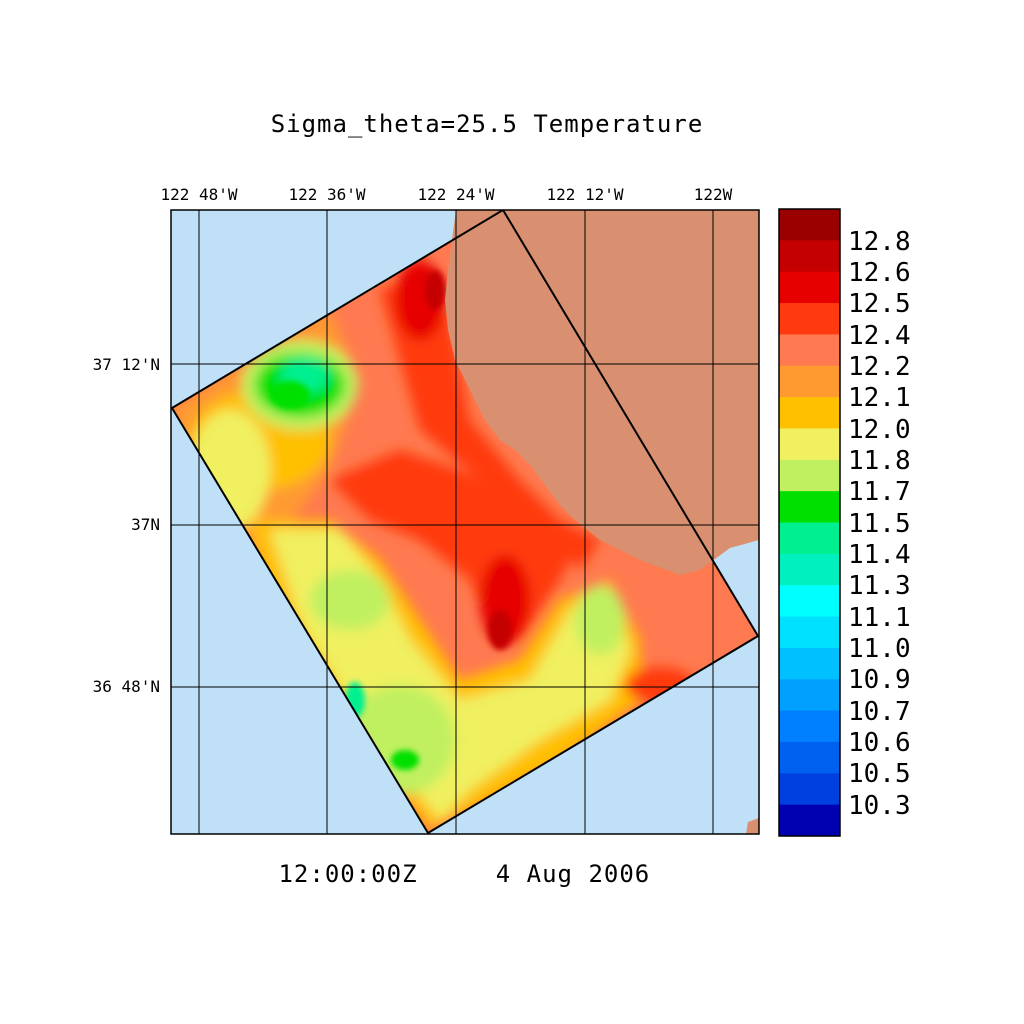  I want to click on colorbar-label: 10.7, so click(879, 712).